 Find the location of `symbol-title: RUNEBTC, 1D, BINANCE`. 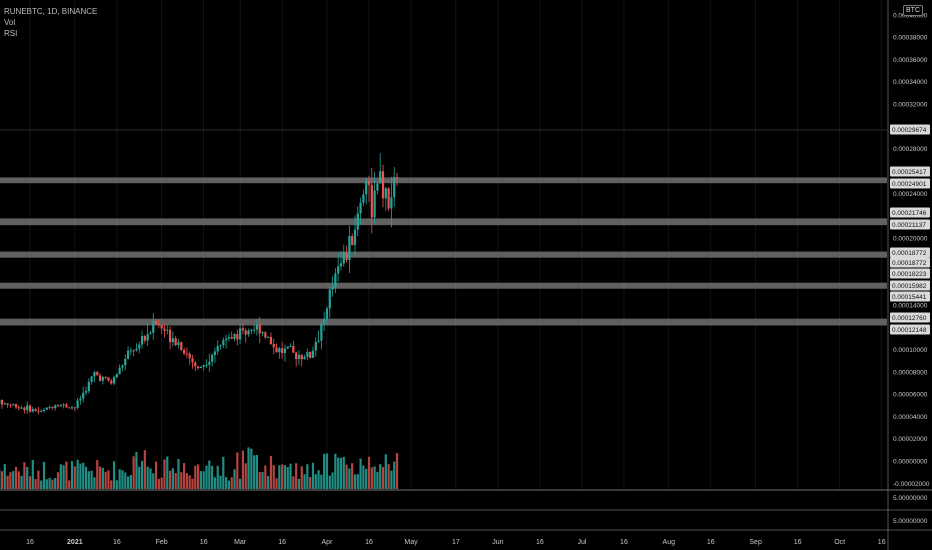

symbol-title: RUNEBTC, 1D, BINANCE is located at coordinates (51, 11).